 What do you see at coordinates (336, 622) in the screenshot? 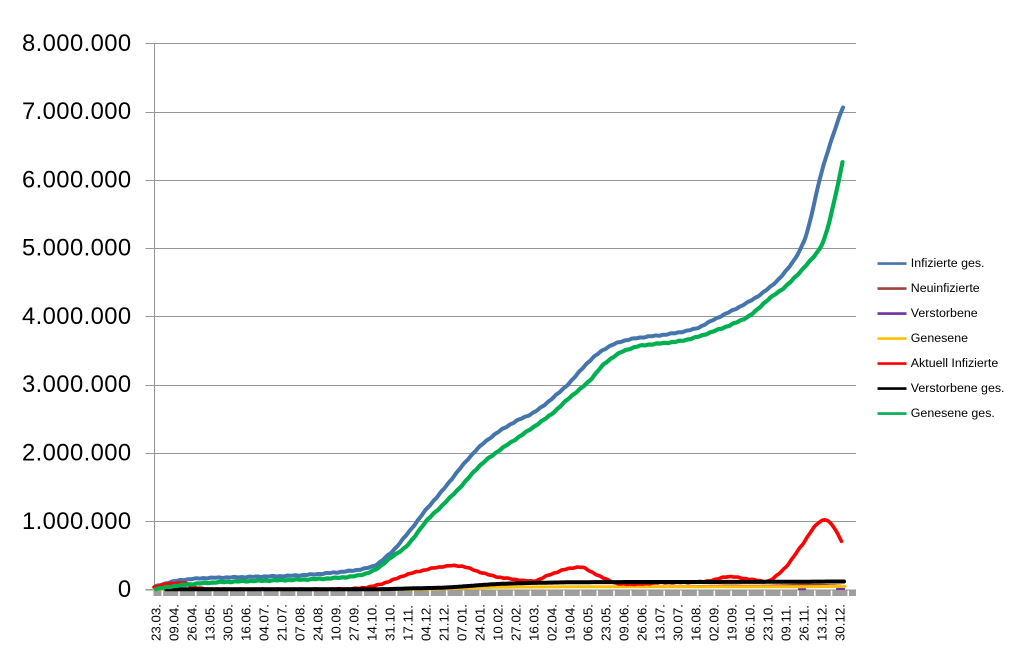
I see `svg-text: 10.09.` at bounding box center [336, 622].